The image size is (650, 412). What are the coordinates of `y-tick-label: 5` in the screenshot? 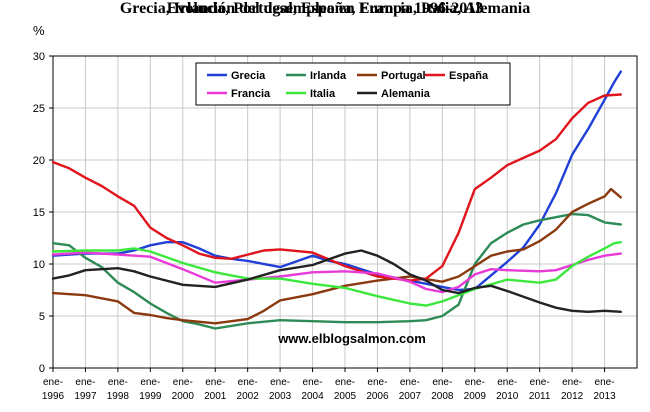 It's located at (42, 317).